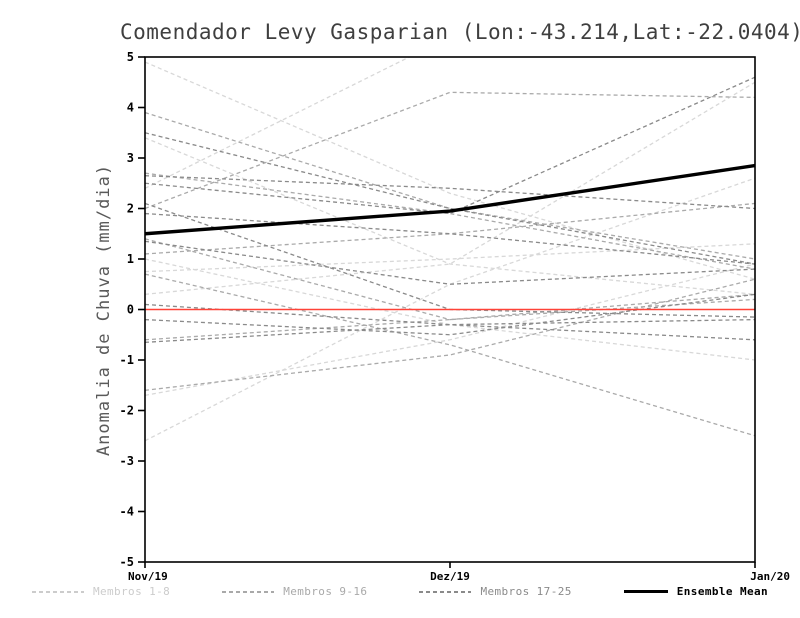  What do you see at coordinates (325, 591) in the screenshot?
I see `legend-label: Membros 9-16` at bounding box center [325, 591].